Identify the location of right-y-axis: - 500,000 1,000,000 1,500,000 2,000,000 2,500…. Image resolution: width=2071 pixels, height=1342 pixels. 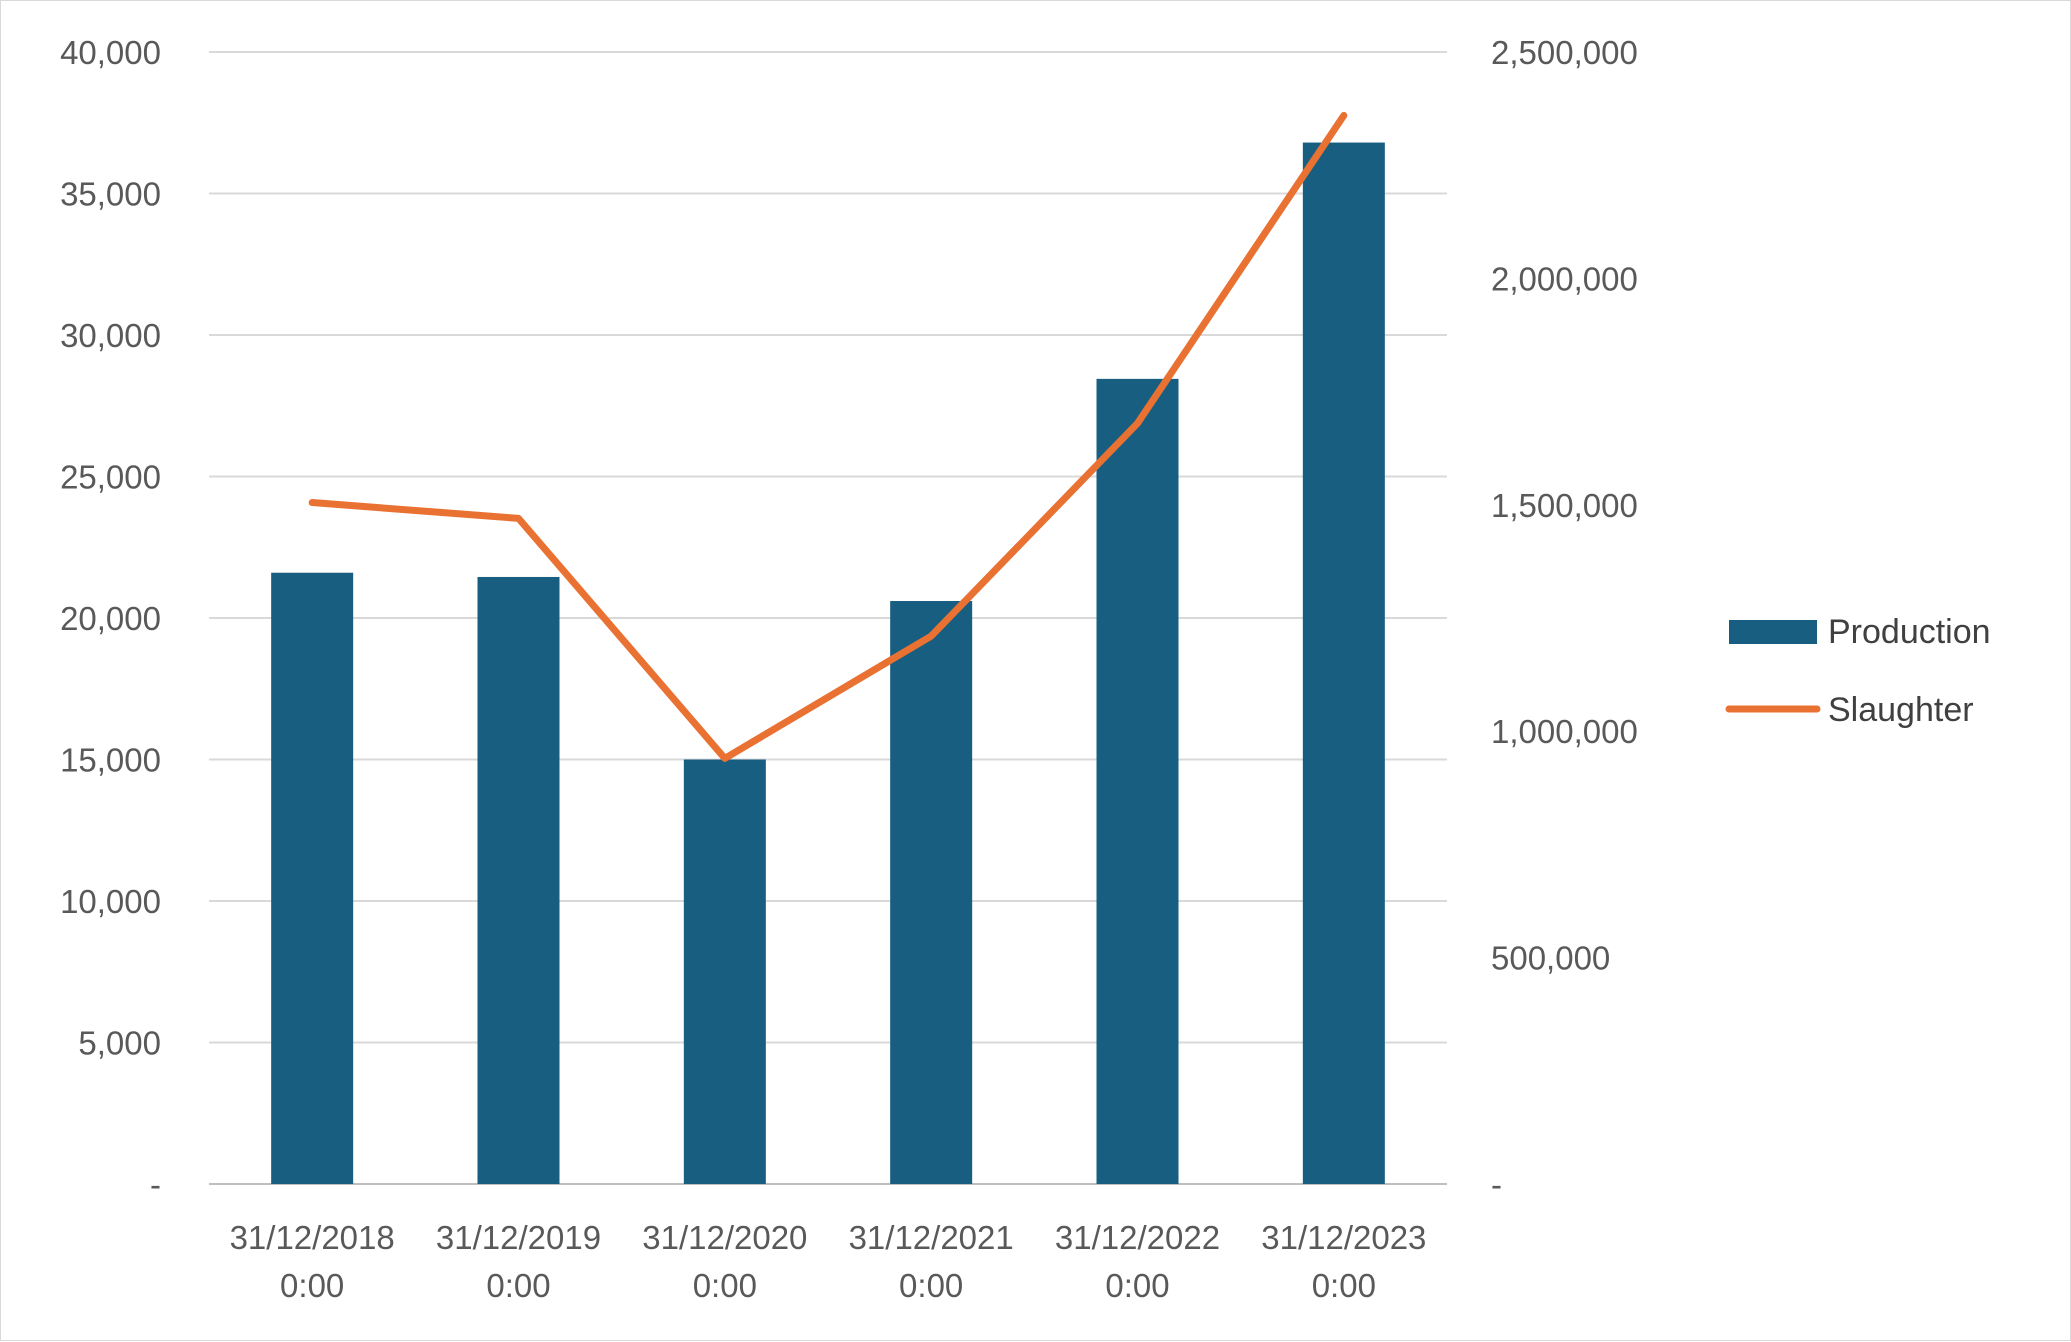
(1564, 618).